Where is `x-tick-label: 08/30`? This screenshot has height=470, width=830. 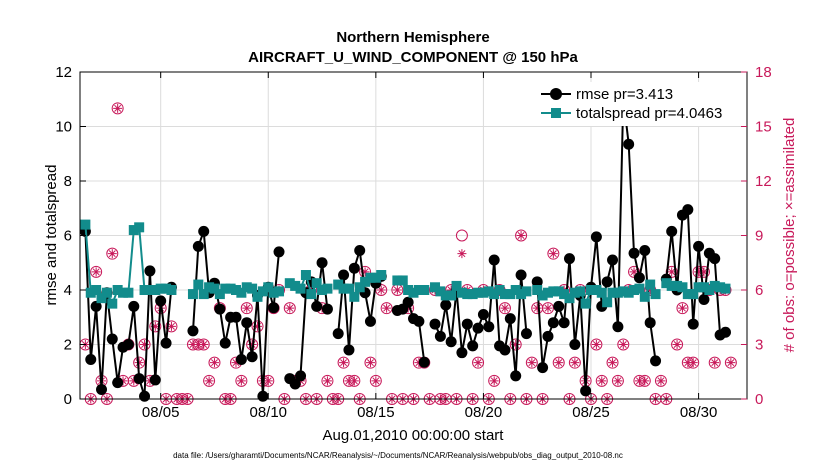 x-tick-label: 08/30 is located at coordinates (699, 412).